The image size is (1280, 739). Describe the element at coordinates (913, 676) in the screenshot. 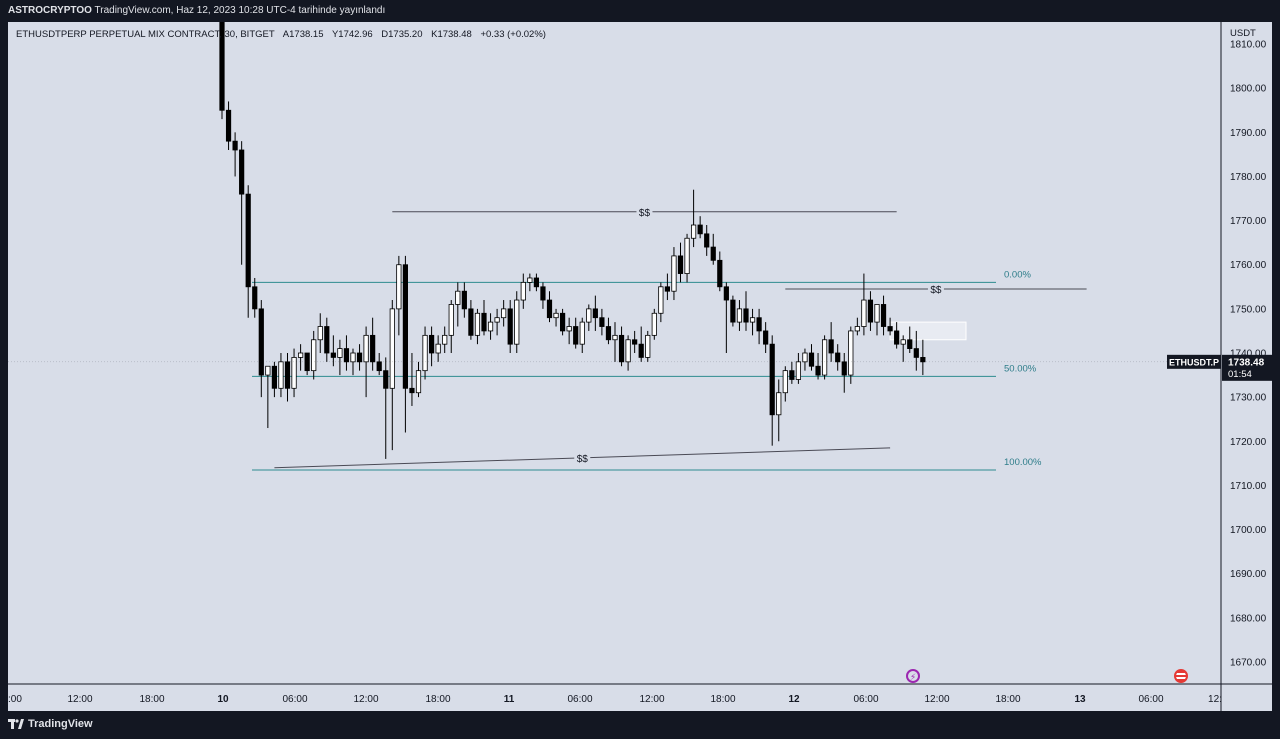

I see `lightning-icon: ⚡` at that location.